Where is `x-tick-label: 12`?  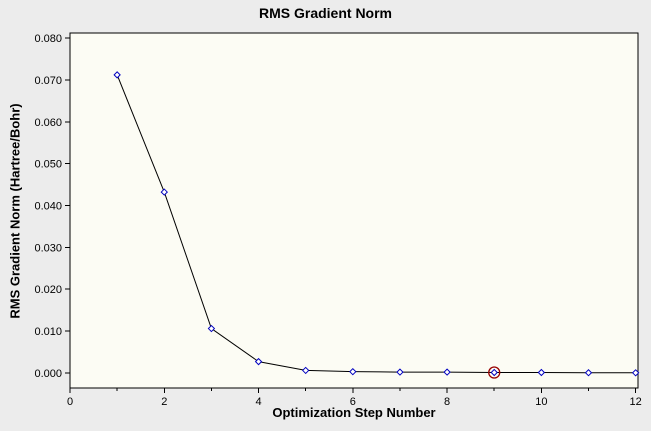 x-tick-label: 12 is located at coordinates (636, 402).